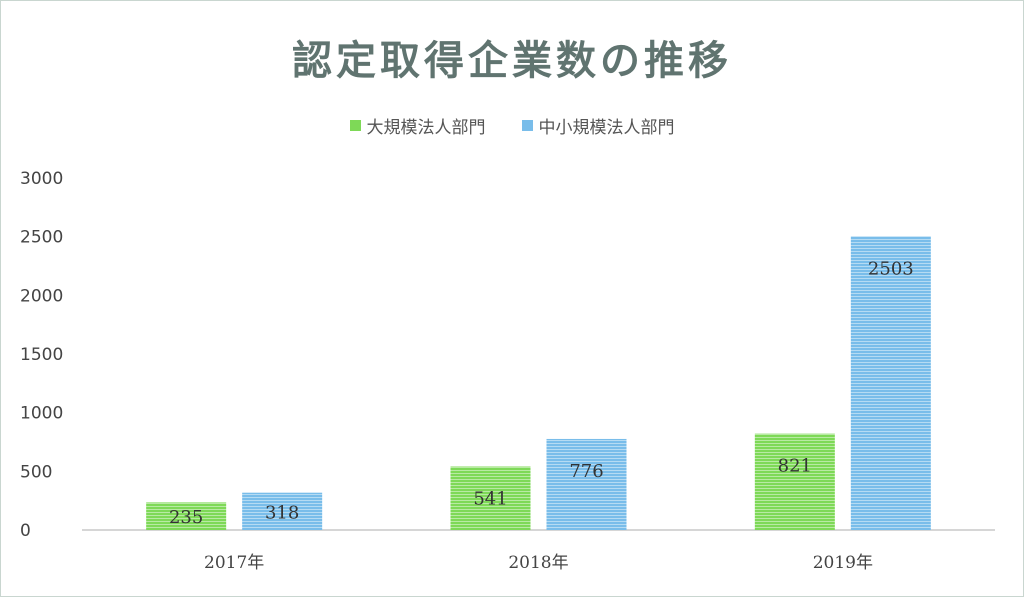 This screenshot has height=597, width=1024. What do you see at coordinates (41, 179) in the screenshot?
I see `y-tick-label: 3000` at bounding box center [41, 179].